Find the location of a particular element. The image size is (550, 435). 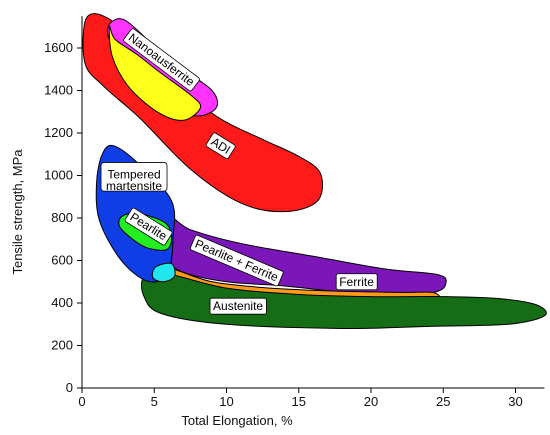

region-label-text: Ferrite is located at coordinates (356, 282).